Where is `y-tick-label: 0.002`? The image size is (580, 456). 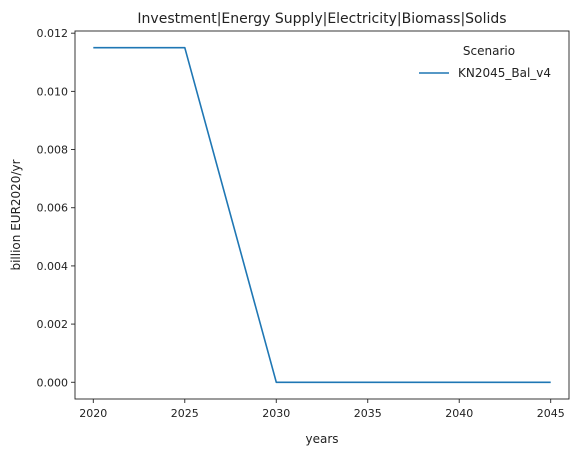
y-tick-label: 0.002 is located at coordinates (53, 324).